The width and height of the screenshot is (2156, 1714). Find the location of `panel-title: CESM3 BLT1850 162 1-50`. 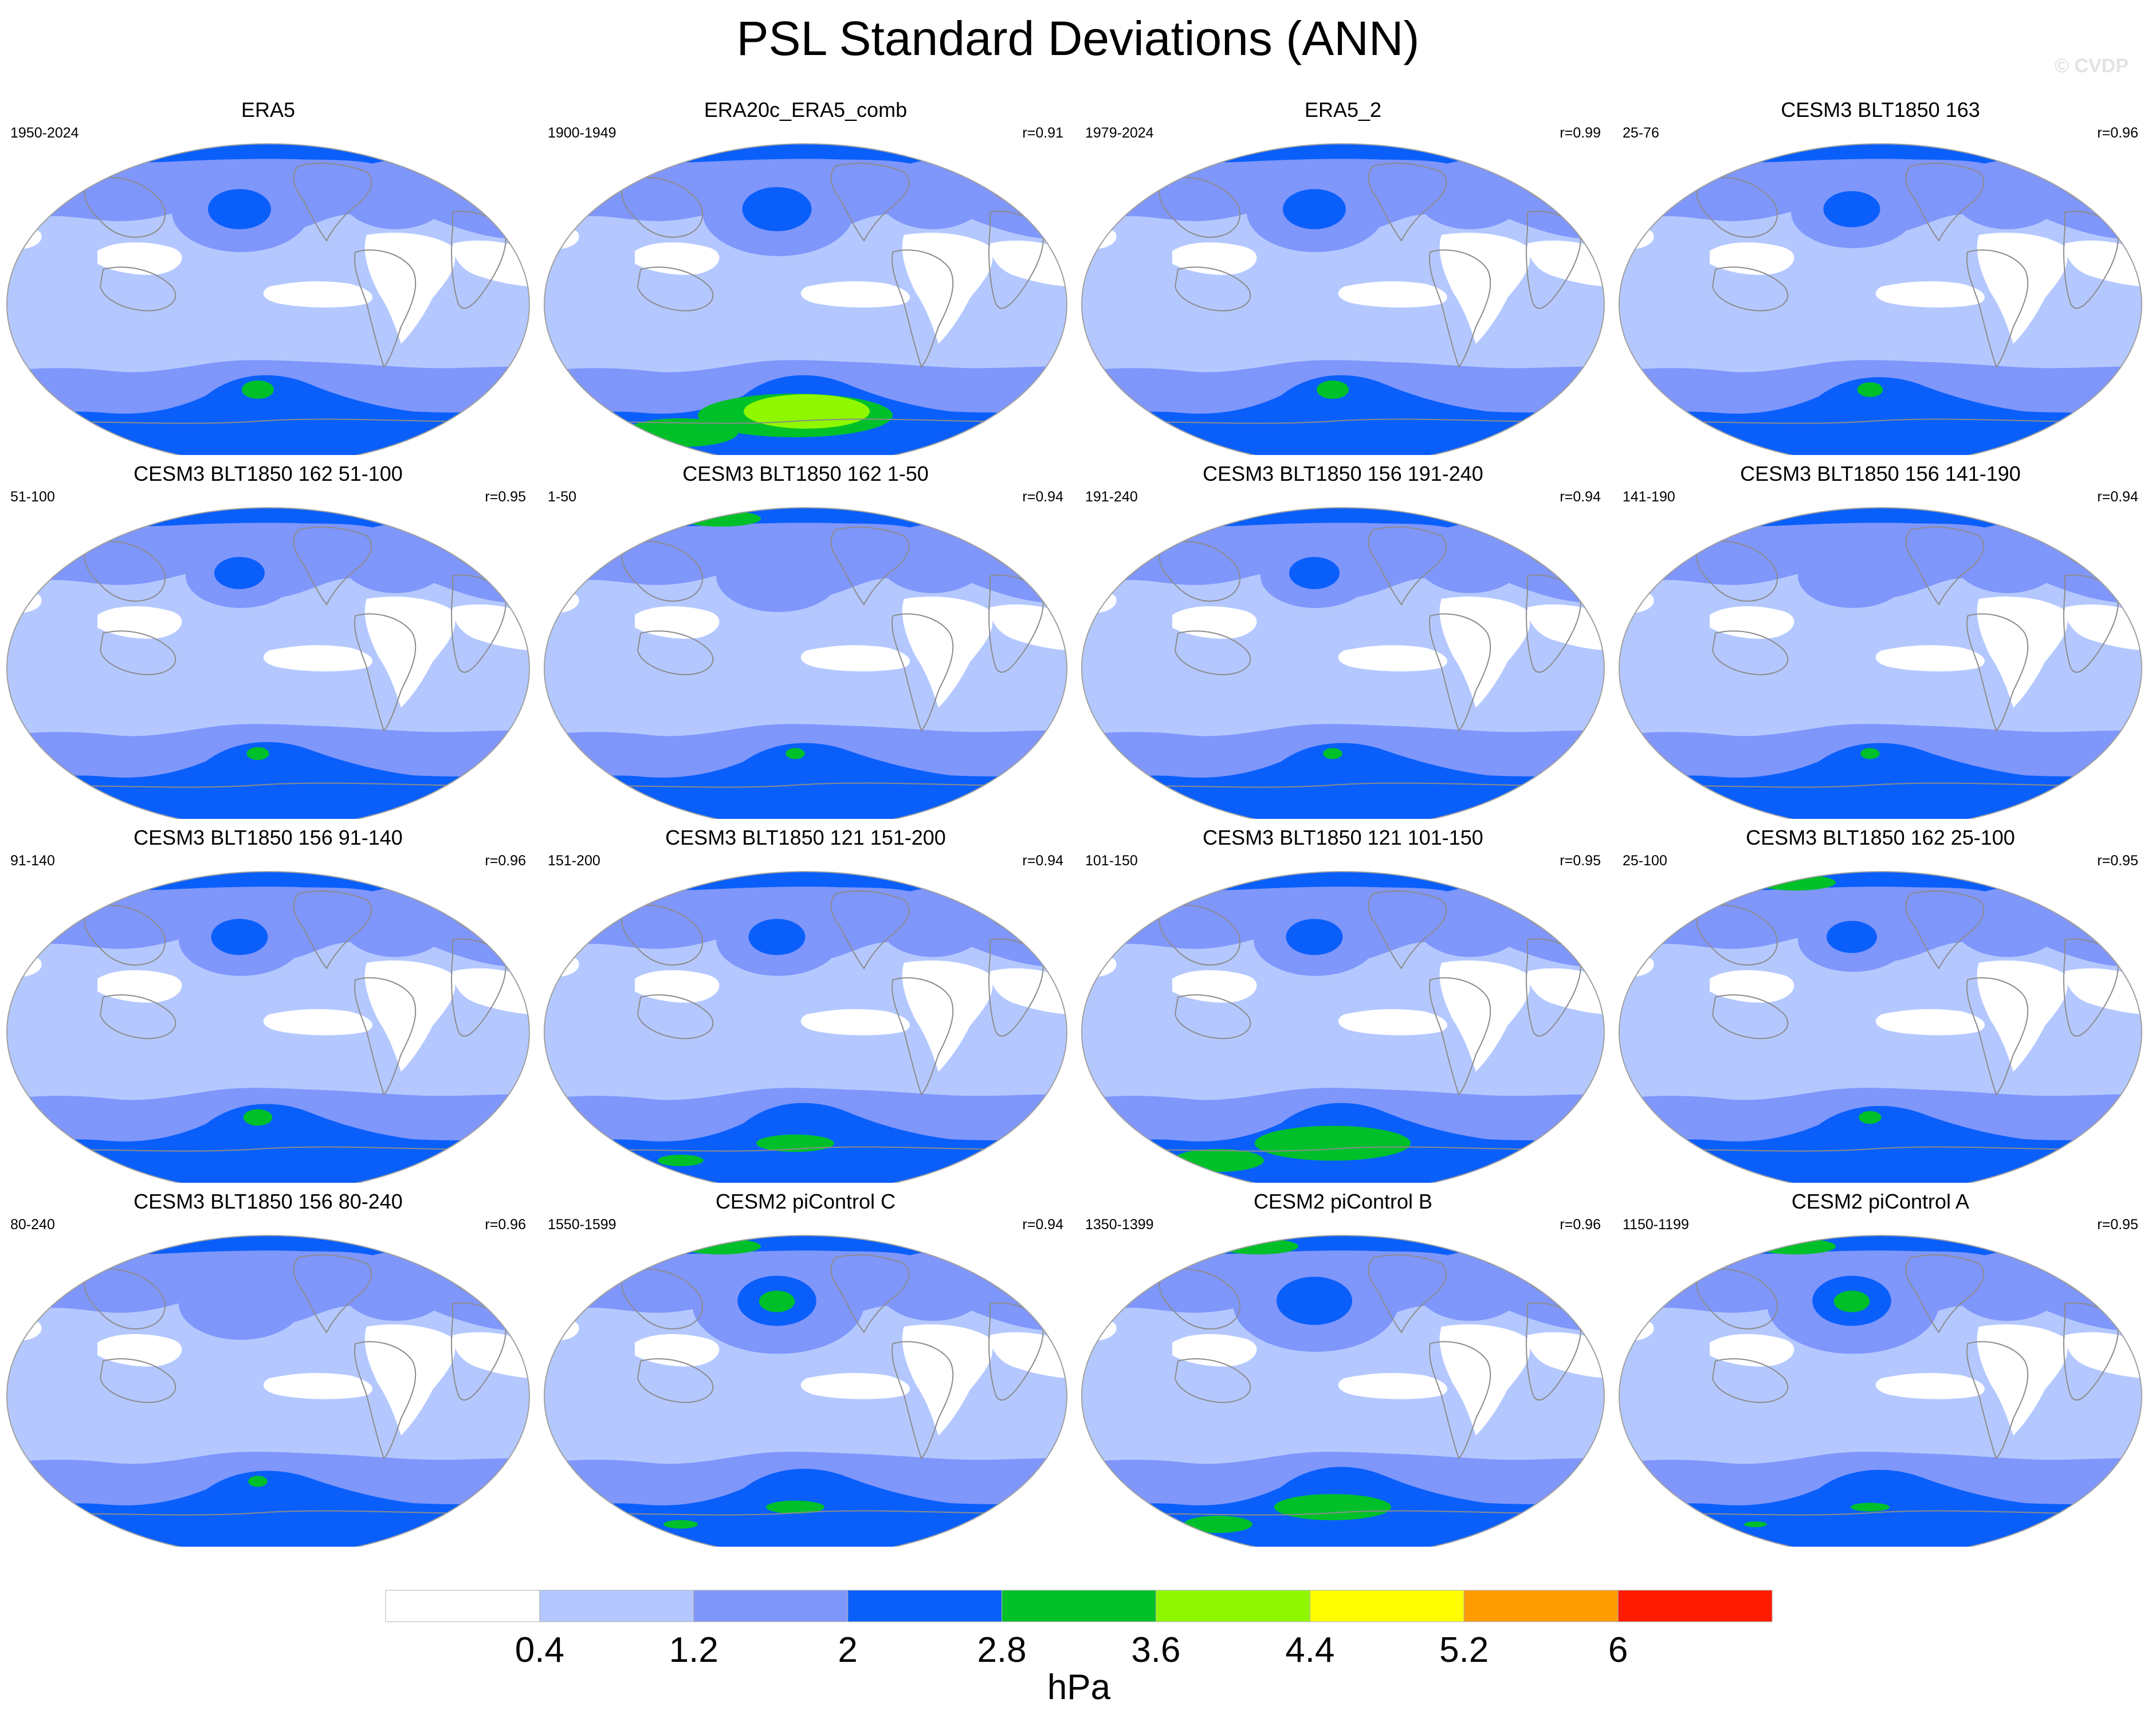

panel-title: CESM3 BLT1850 162 1-50 is located at coordinates (805, 473).